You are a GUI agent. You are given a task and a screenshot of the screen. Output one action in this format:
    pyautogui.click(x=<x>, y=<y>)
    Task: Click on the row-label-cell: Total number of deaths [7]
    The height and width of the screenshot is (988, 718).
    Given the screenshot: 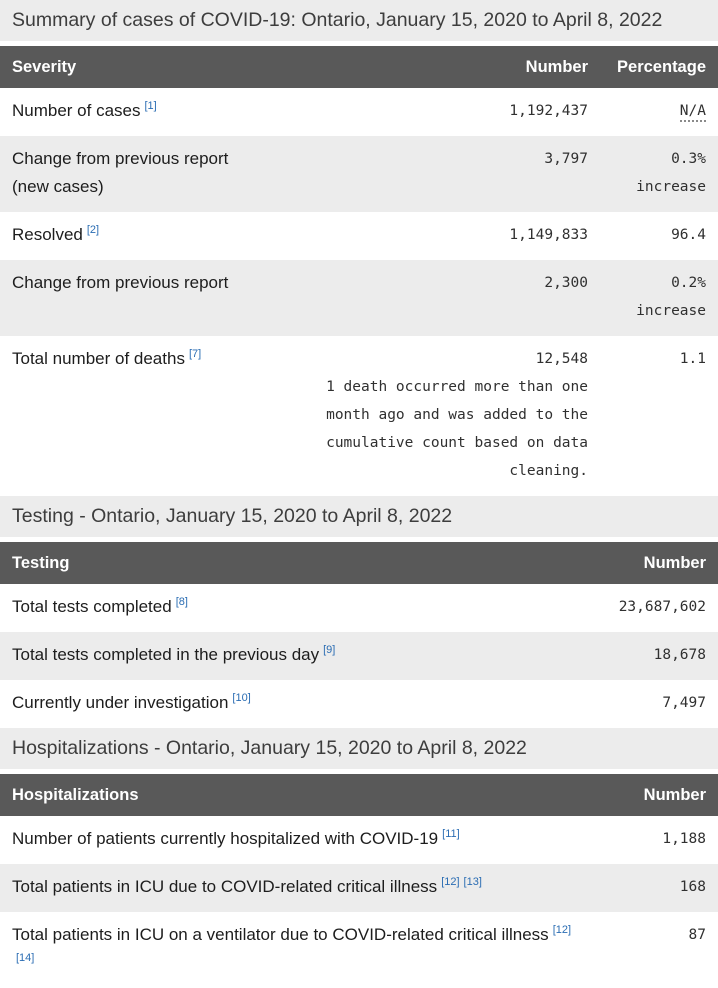 What is the action you would take?
    pyautogui.click(x=145, y=416)
    